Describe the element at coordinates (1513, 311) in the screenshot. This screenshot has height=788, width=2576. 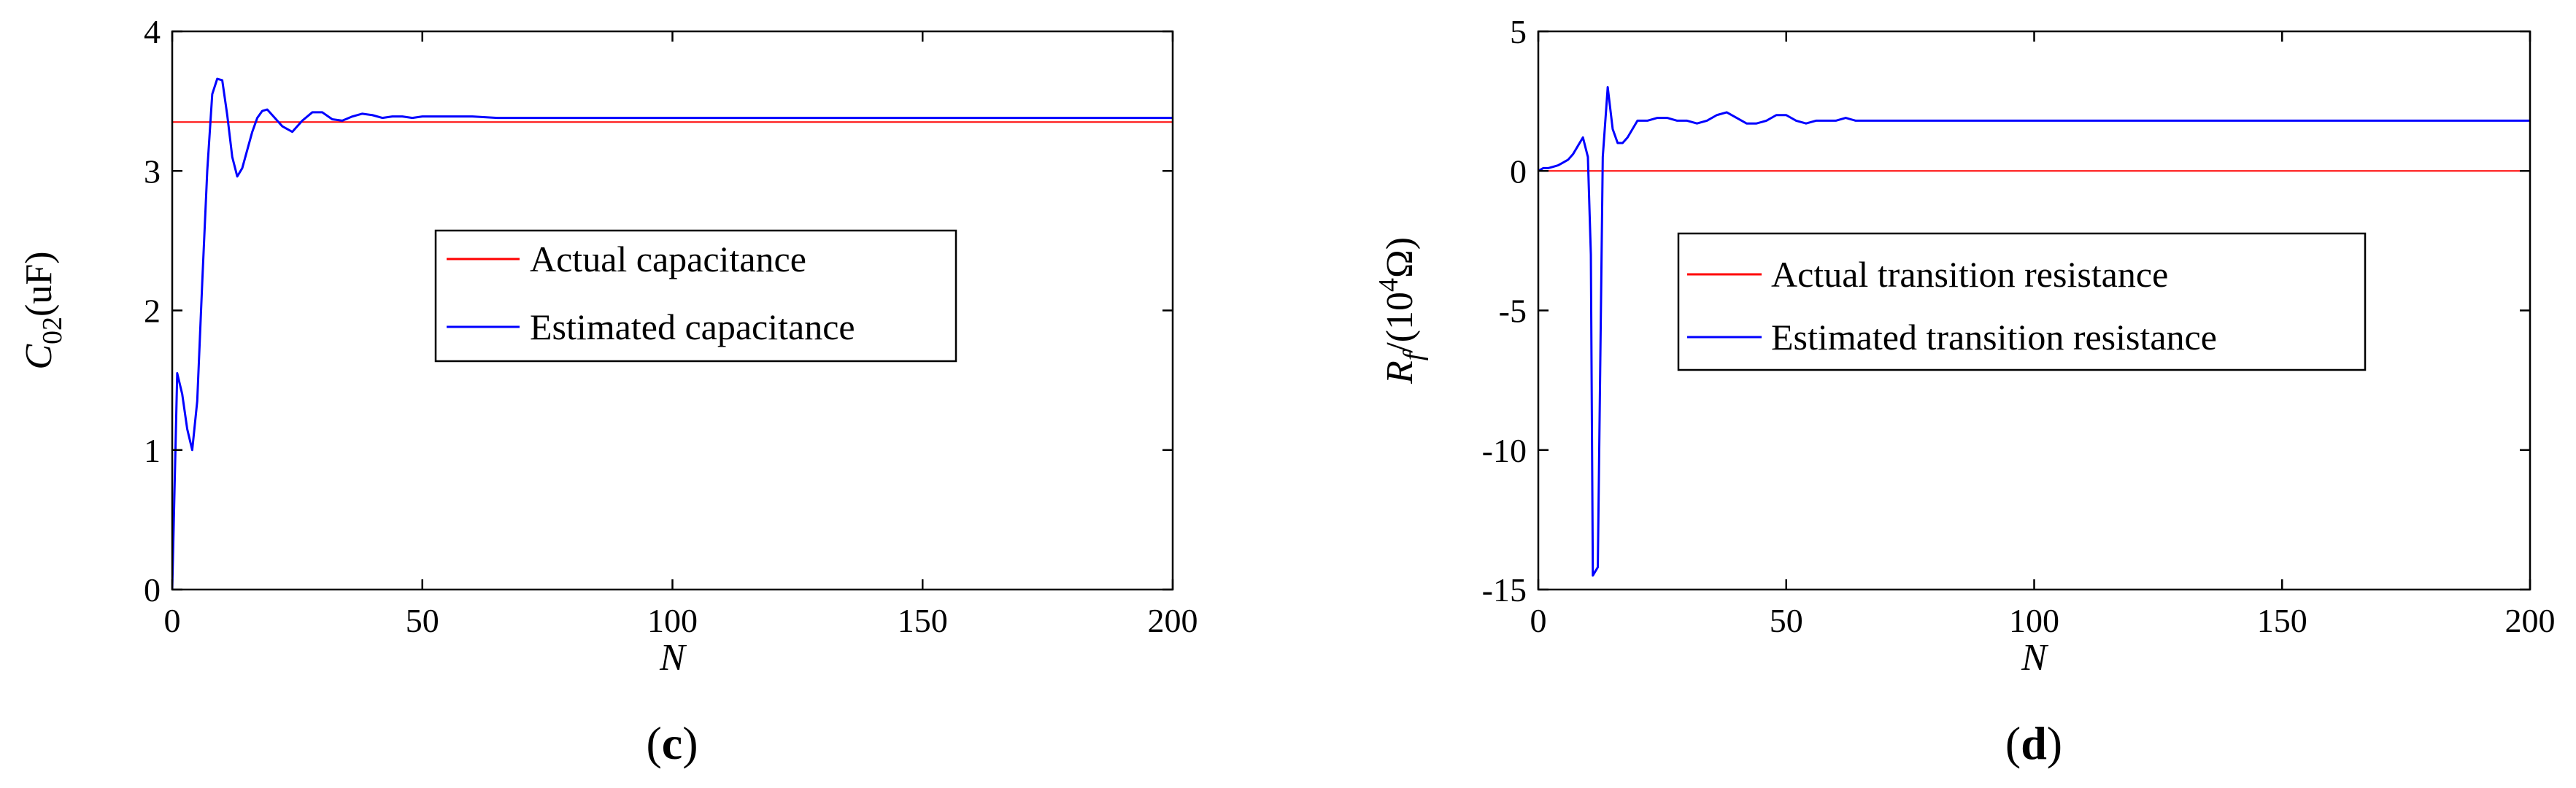
I see `y-tick-label: -5` at that location.